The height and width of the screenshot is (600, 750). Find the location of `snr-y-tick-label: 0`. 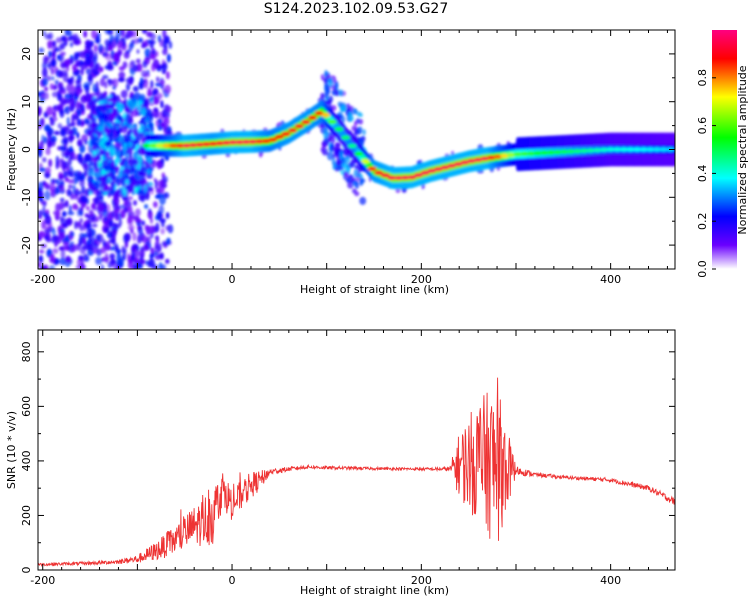

snr-y-tick-label: 0 is located at coordinates (26, 570).